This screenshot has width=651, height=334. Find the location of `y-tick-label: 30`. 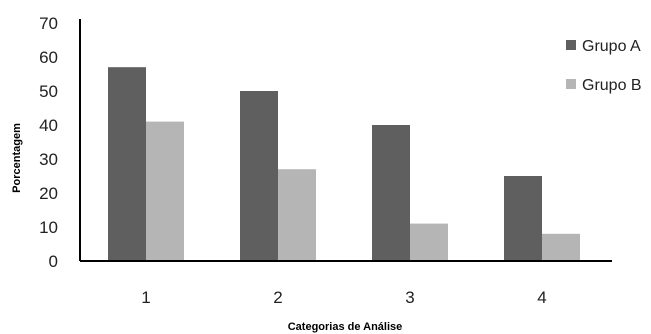

y-tick-label: 30 is located at coordinates (48, 159).